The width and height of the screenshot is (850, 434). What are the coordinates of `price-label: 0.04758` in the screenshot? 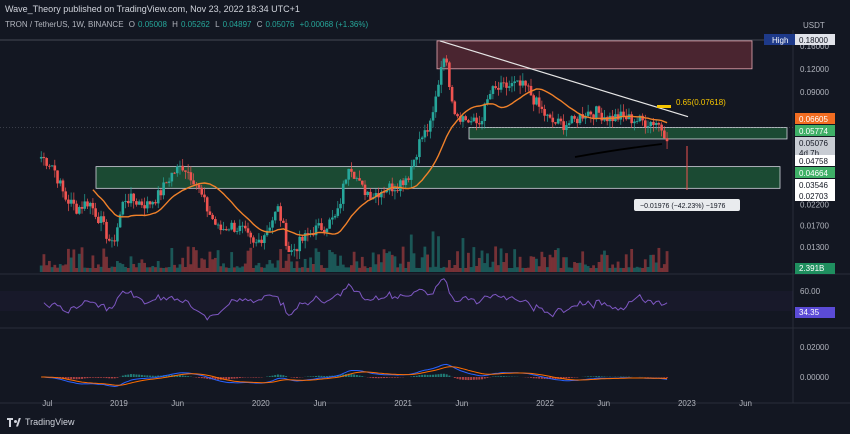 It's located at (813, 161).